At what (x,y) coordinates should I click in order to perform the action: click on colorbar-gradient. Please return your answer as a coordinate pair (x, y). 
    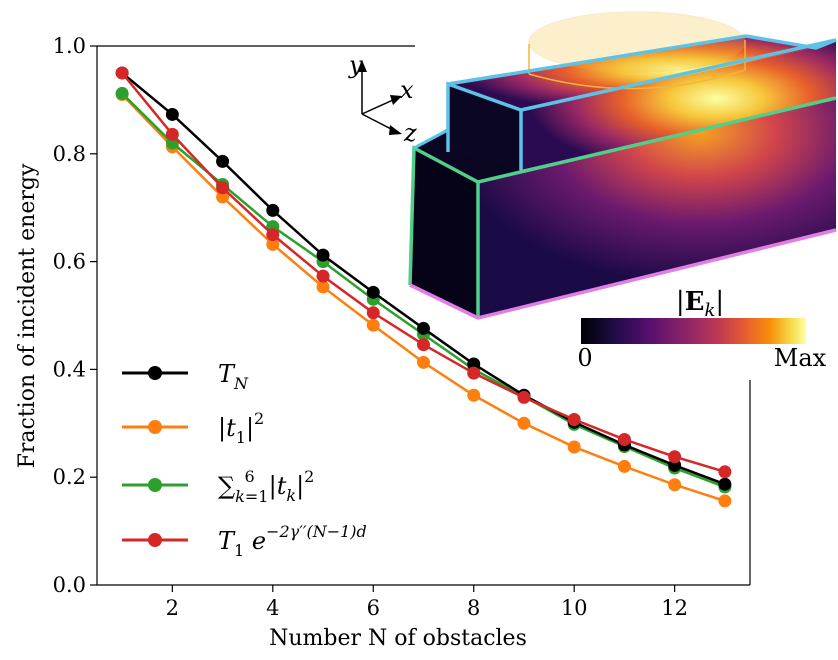
    Looking at the image, I should click on (693, 331).